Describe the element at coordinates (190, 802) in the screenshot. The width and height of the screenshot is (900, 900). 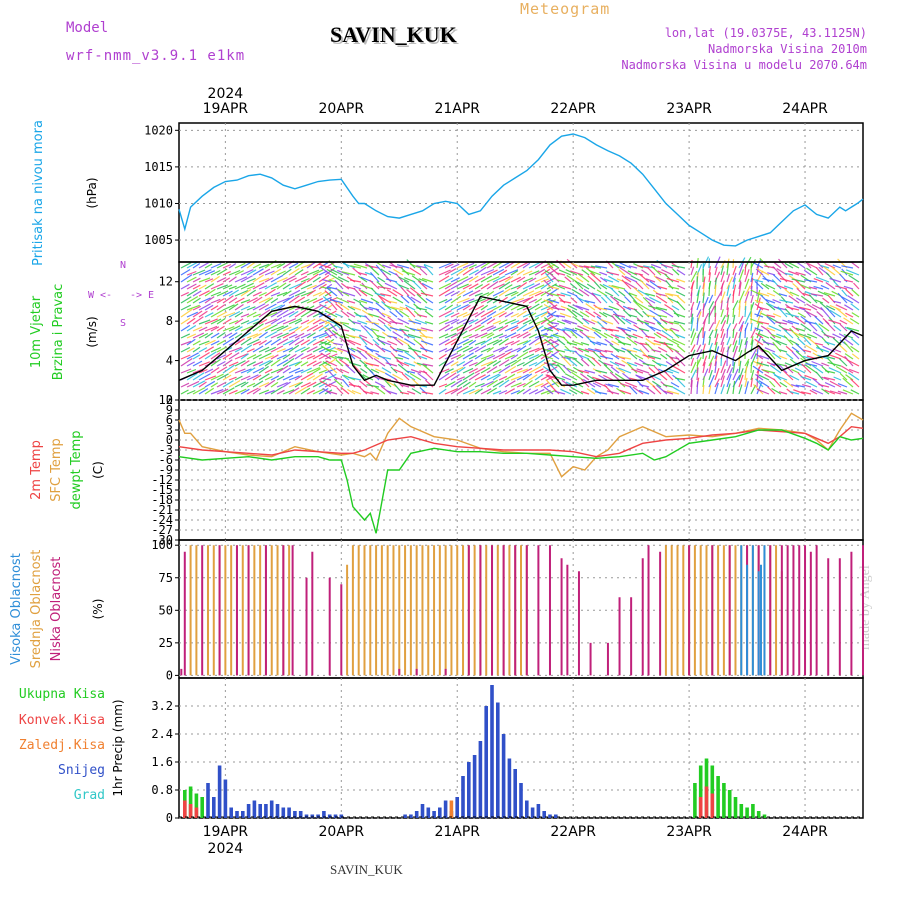
I see `total-precip-bar` at that location.